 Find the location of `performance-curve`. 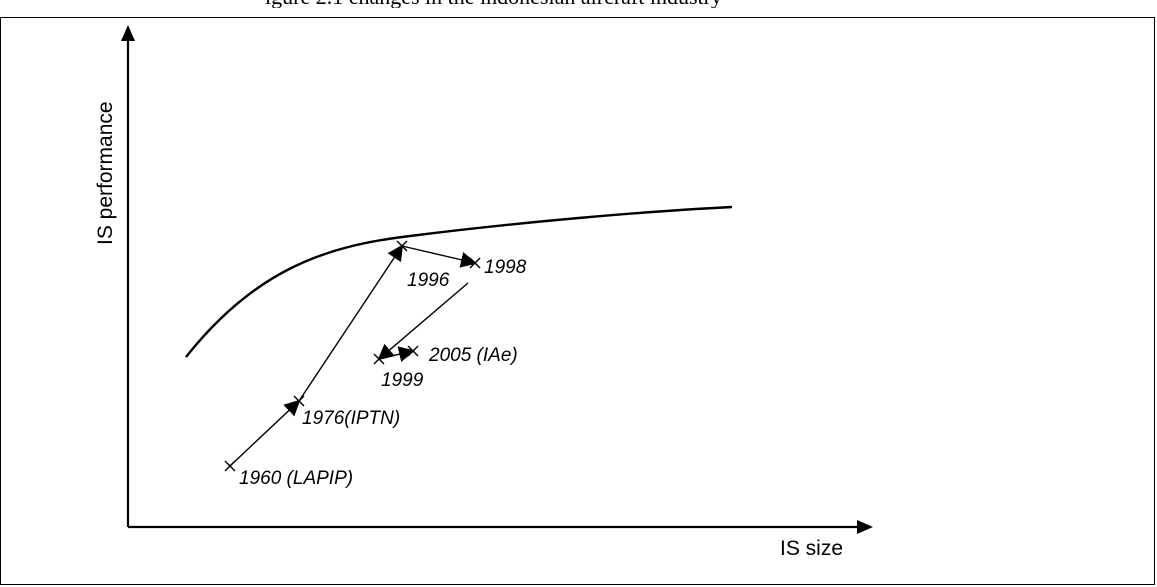

performance-curve is located at coordinates (459, 281).